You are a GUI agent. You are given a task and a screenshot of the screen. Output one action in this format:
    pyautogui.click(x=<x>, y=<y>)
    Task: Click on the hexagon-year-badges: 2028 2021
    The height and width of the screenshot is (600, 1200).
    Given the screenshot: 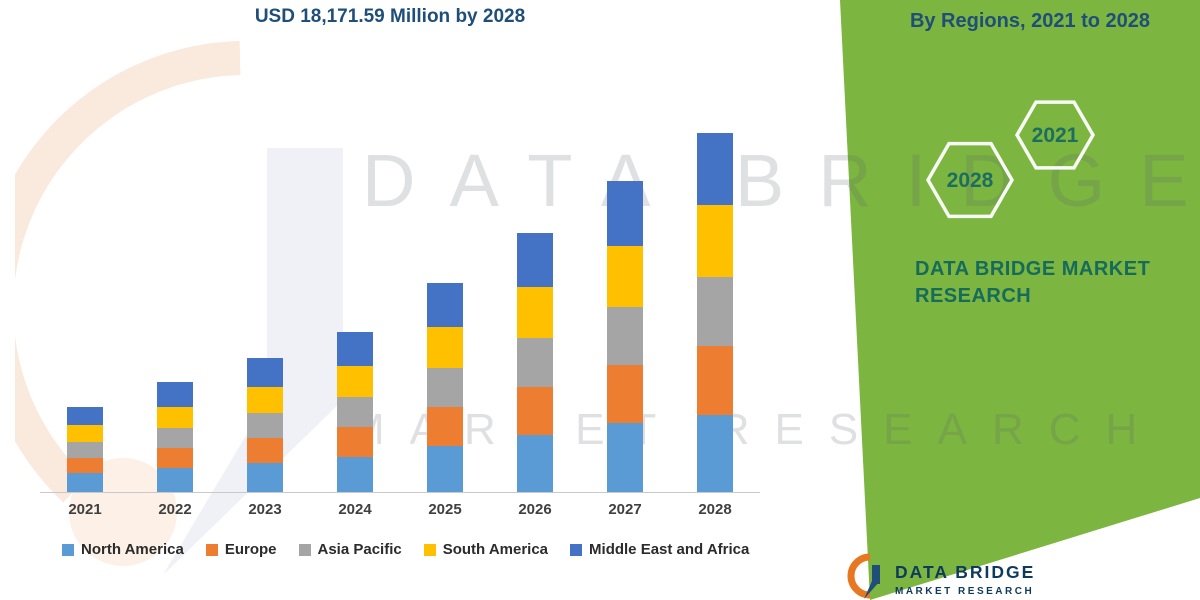 What is the action you would take?
    pyautogui.click(x=1010, y=159)
    